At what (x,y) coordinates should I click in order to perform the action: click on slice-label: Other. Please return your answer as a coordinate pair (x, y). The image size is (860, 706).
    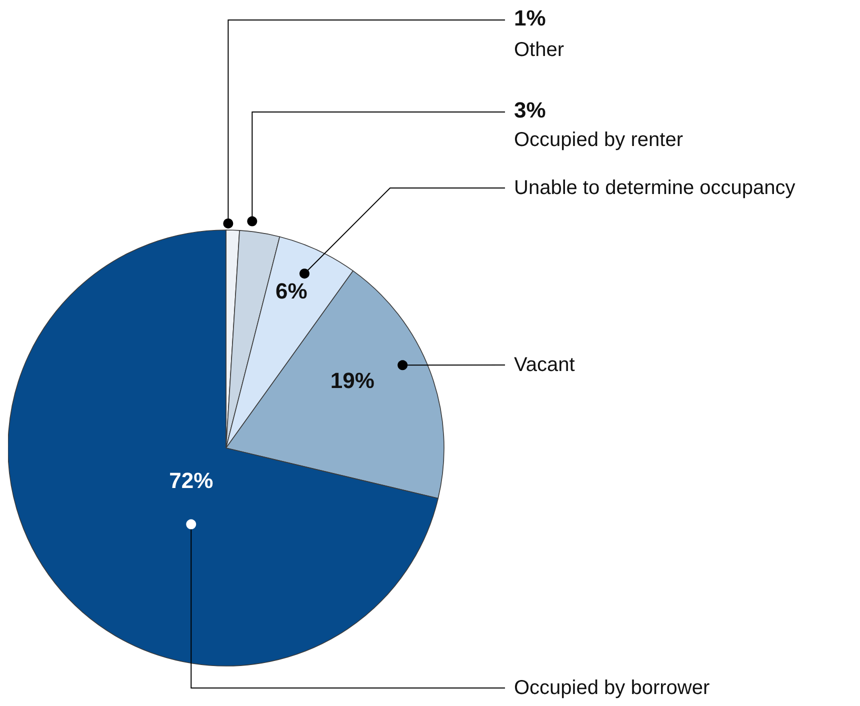
    Looking at the image, I should click on (539, 50).